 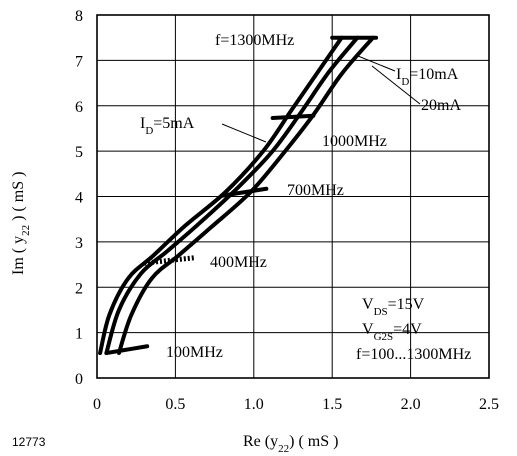 I want to click on x-tick-labels: 0 0.5 1.0 1.5 2.0 2.5, so click(x=296, y=404).